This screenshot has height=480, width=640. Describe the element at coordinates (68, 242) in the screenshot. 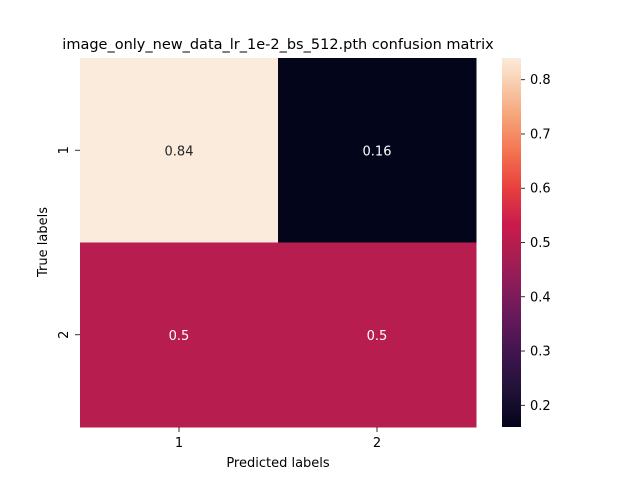

I see `y-axis: 12` at that location.